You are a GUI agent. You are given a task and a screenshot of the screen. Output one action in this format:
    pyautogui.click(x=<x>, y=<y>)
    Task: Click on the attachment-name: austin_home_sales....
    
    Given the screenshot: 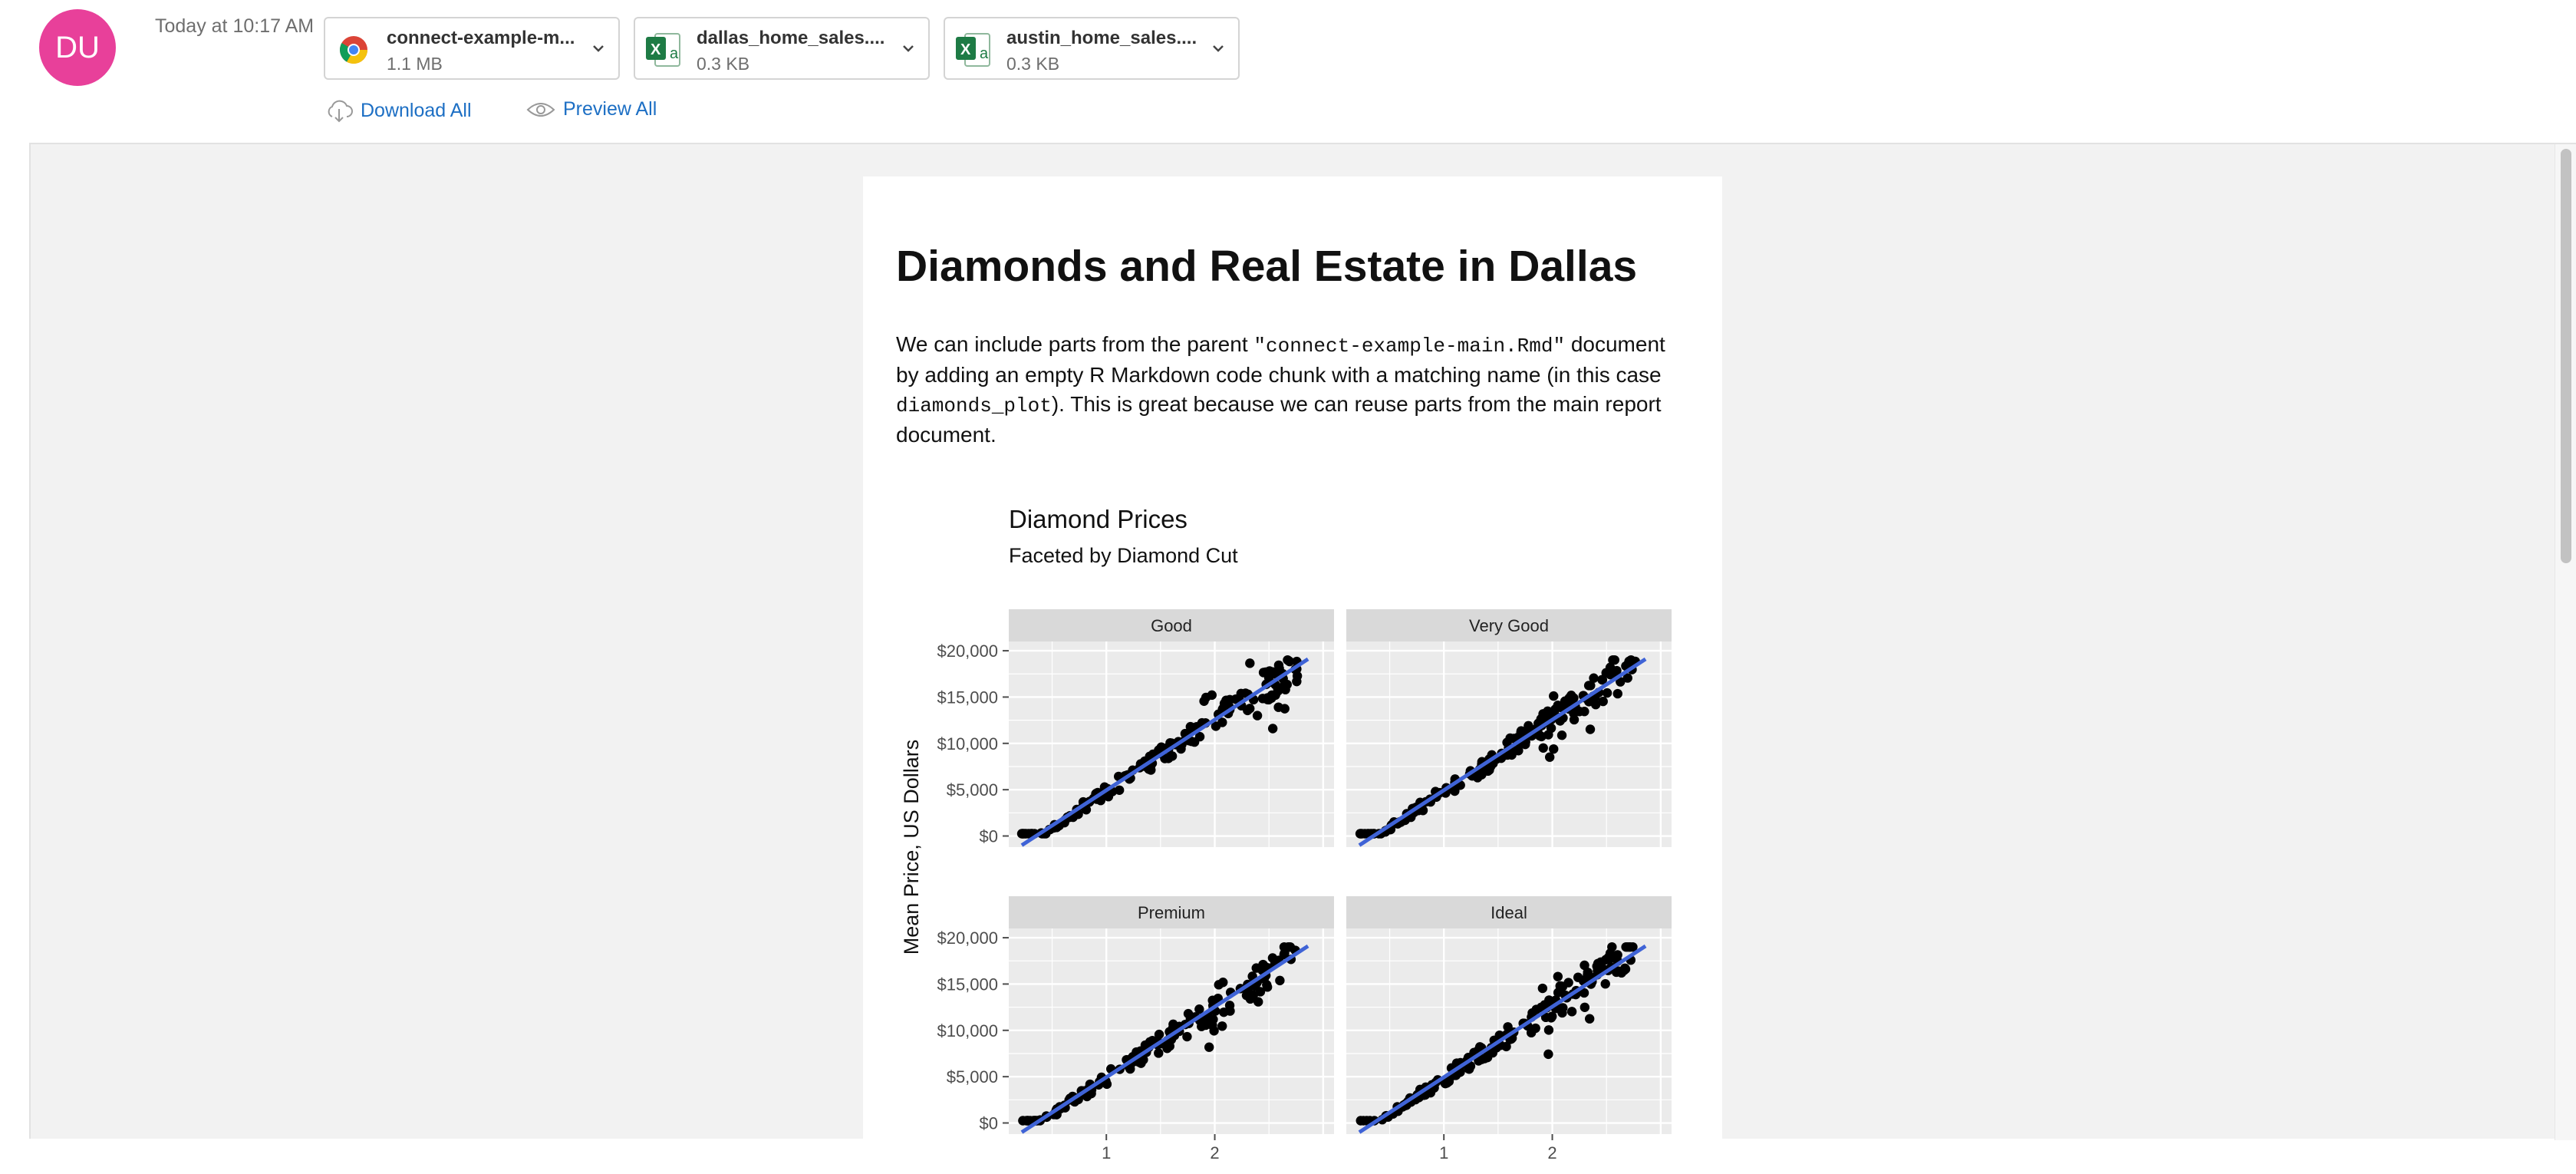 What is the action you would take?
    pyautogui.click(x=1101, y=38)
    